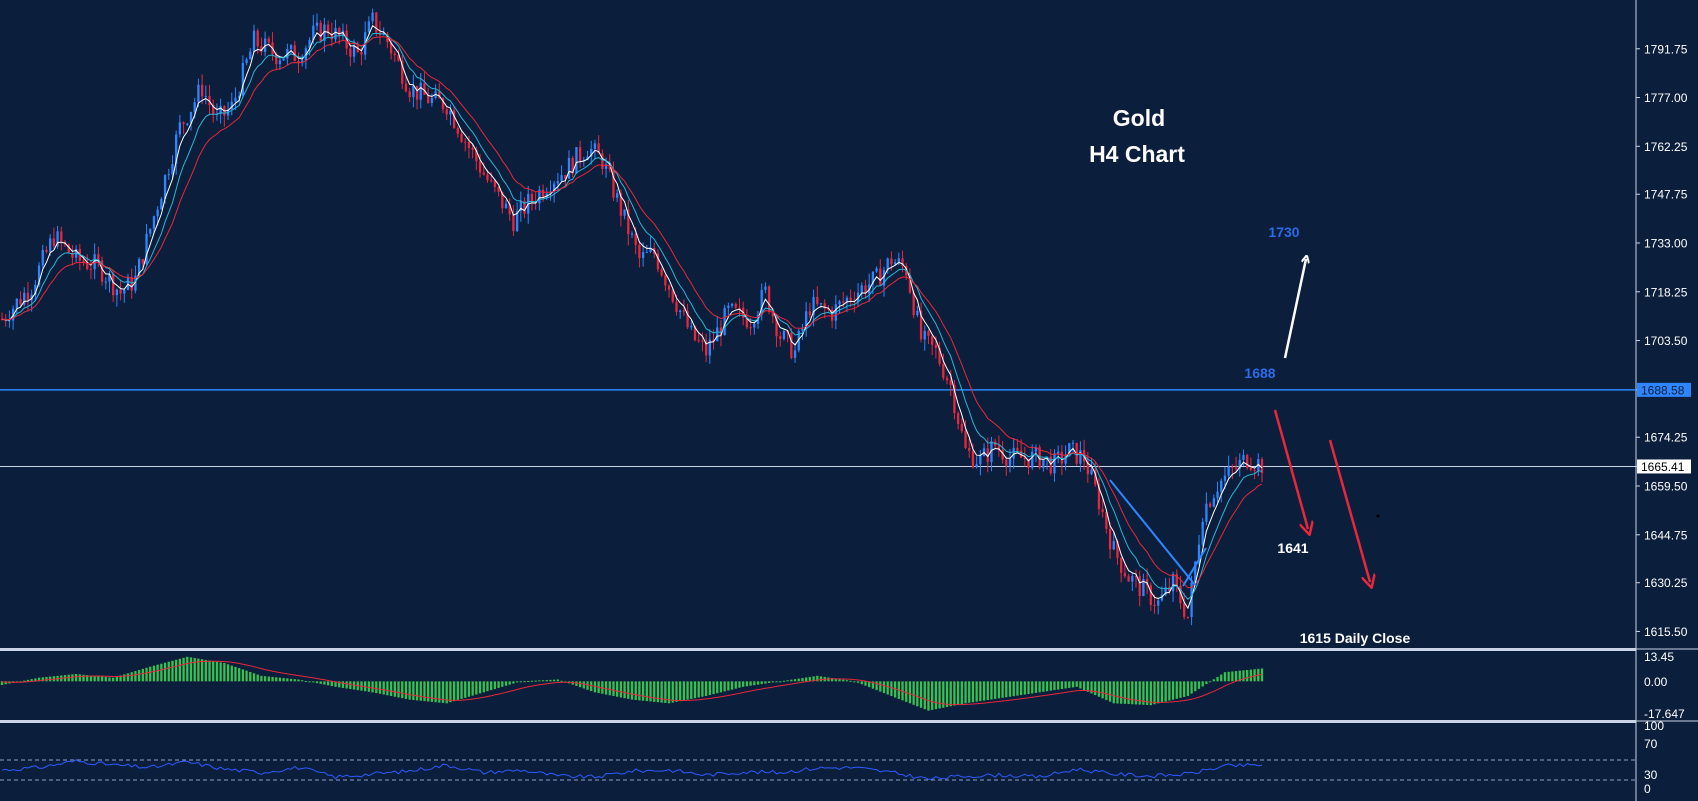 This screenshot has height=801, width=1698. What do you see at coordinates (1664, 389) in the screenshot?
I see `price-marker-bg` at bounding box center [1664, 389].